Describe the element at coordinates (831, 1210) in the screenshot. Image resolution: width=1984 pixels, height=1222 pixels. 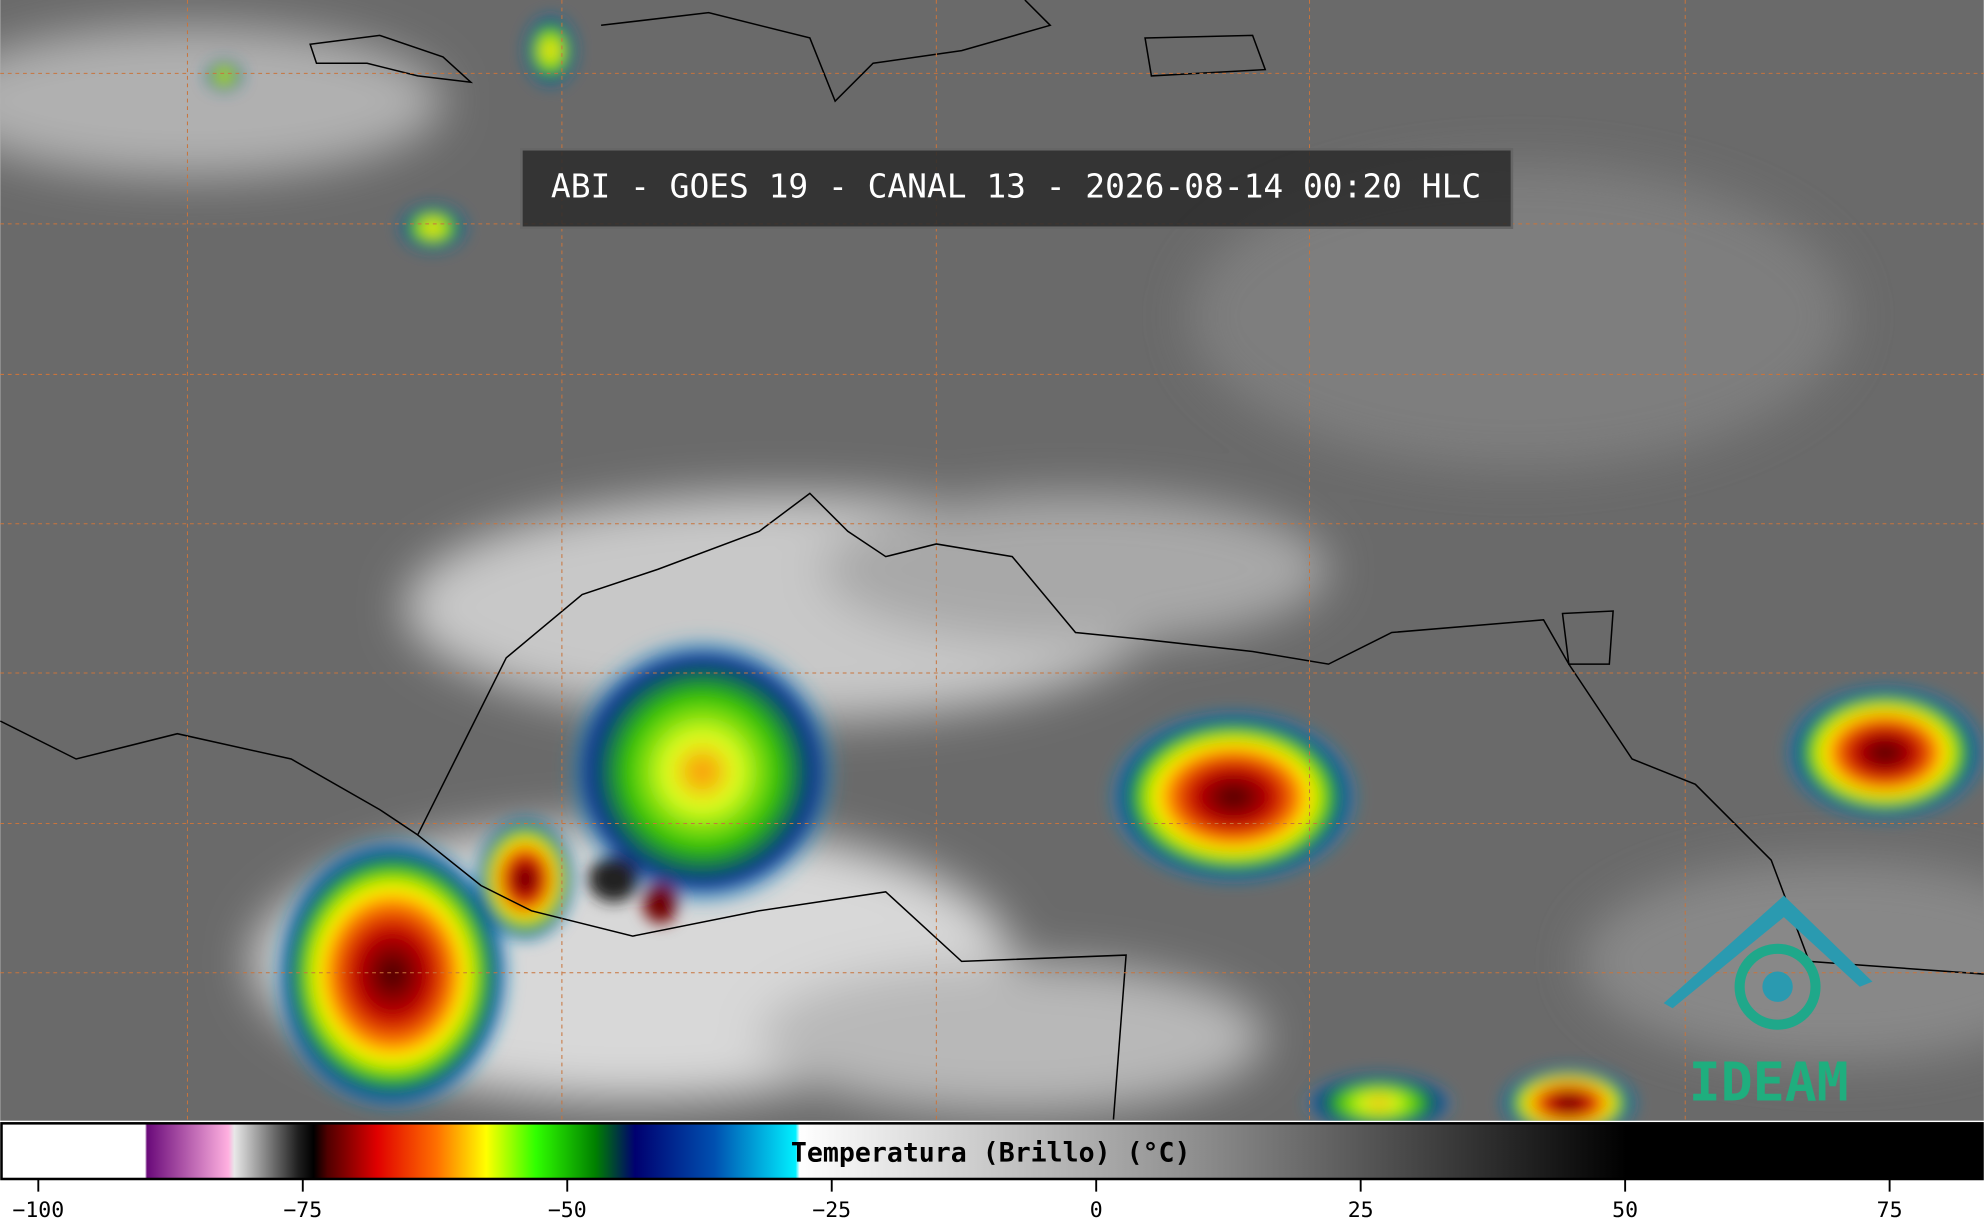
I see `tick-label: −25` at that location.